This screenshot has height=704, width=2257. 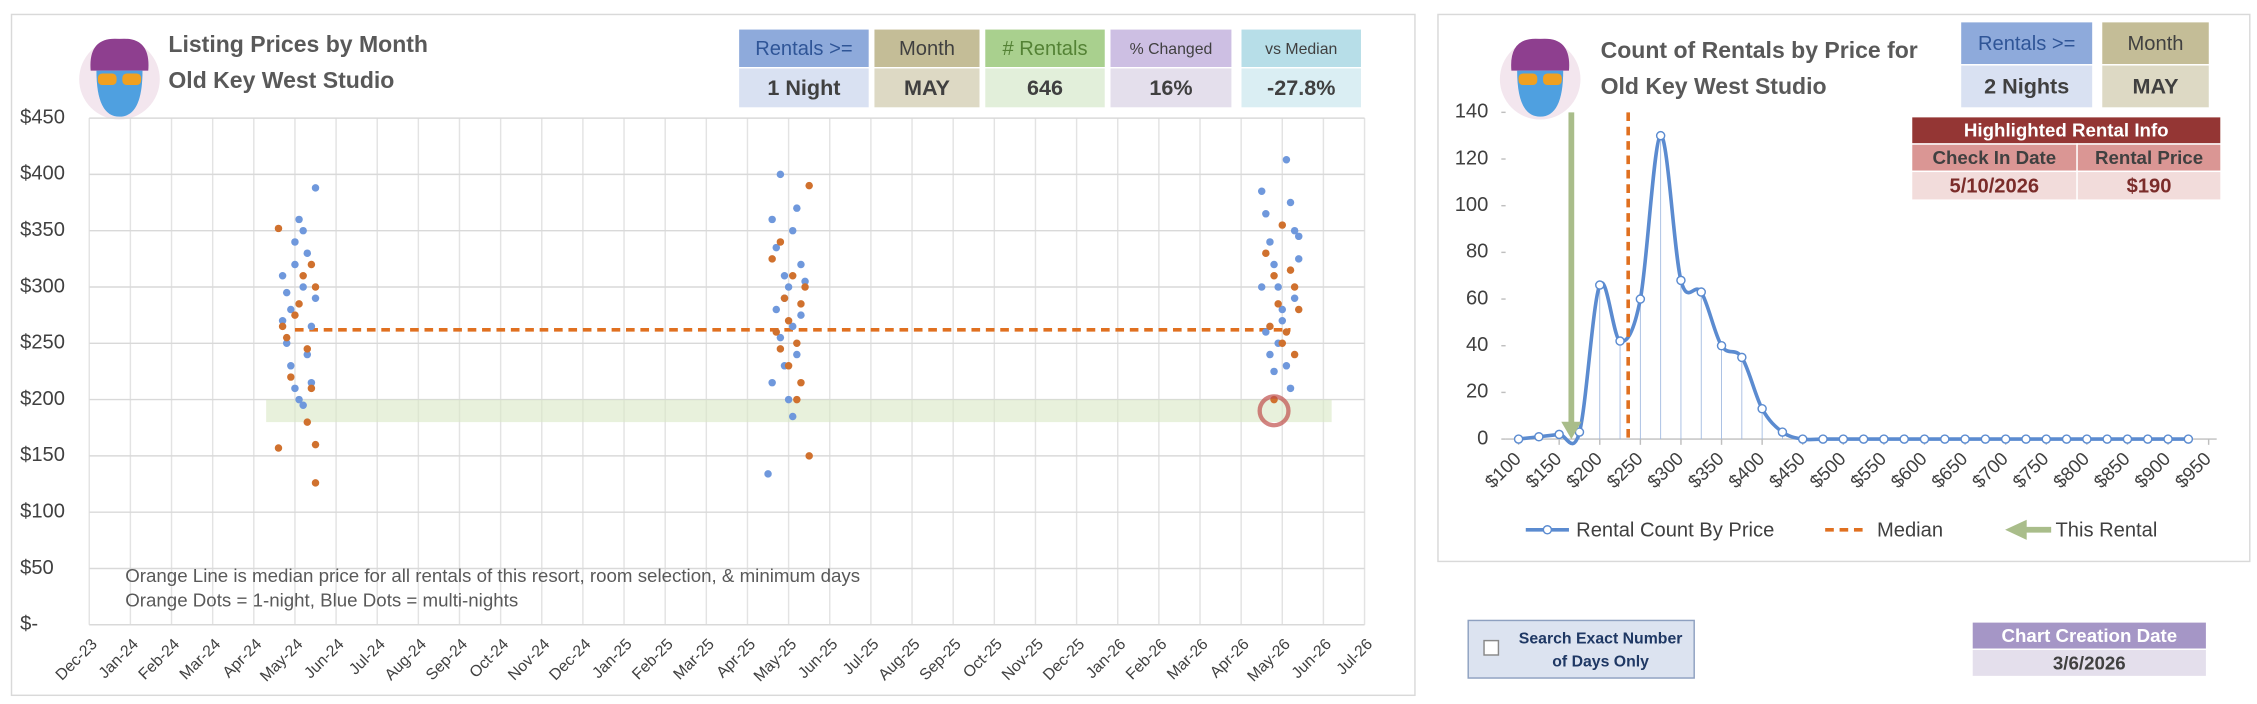 I want to click on info-value: -27.8%, so click(x=1301, y=87).